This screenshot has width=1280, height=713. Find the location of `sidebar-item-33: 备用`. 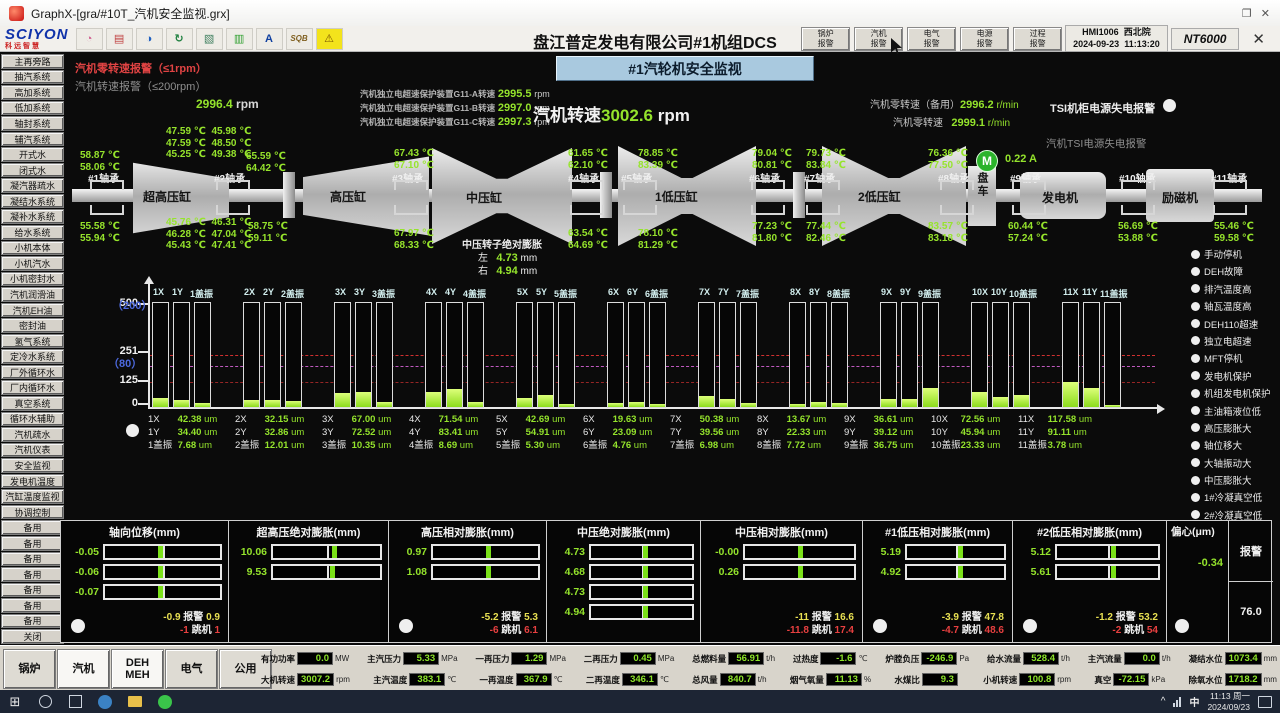

sidebar-item-33: 备用 is located at coordinates (32, 559).